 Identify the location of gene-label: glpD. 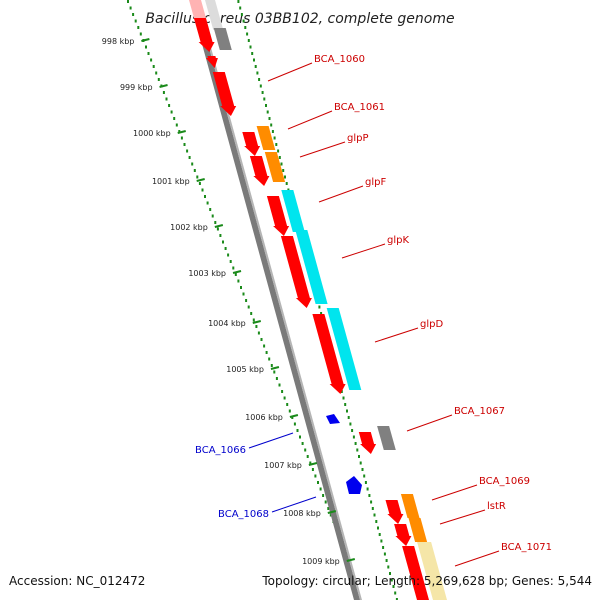
(431, 324).